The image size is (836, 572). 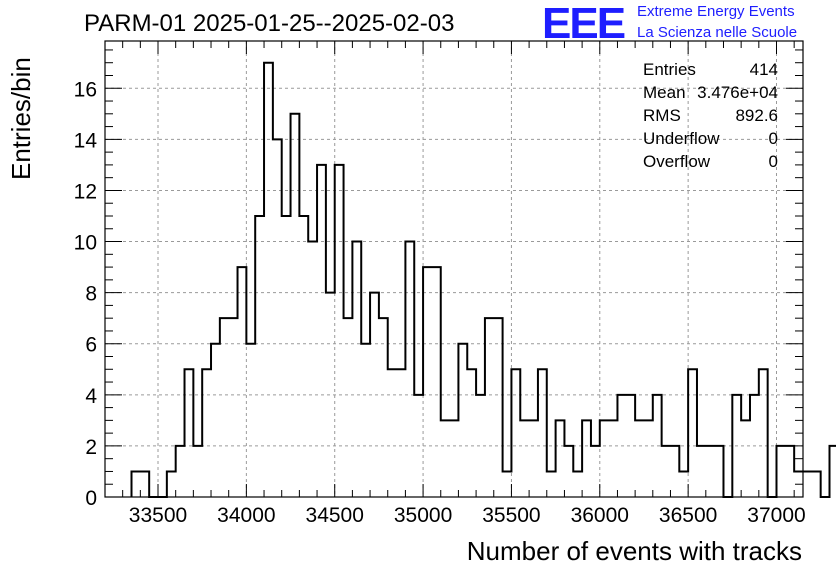 I want to click on y-tick-label: 4, so click(x=91, y=396).